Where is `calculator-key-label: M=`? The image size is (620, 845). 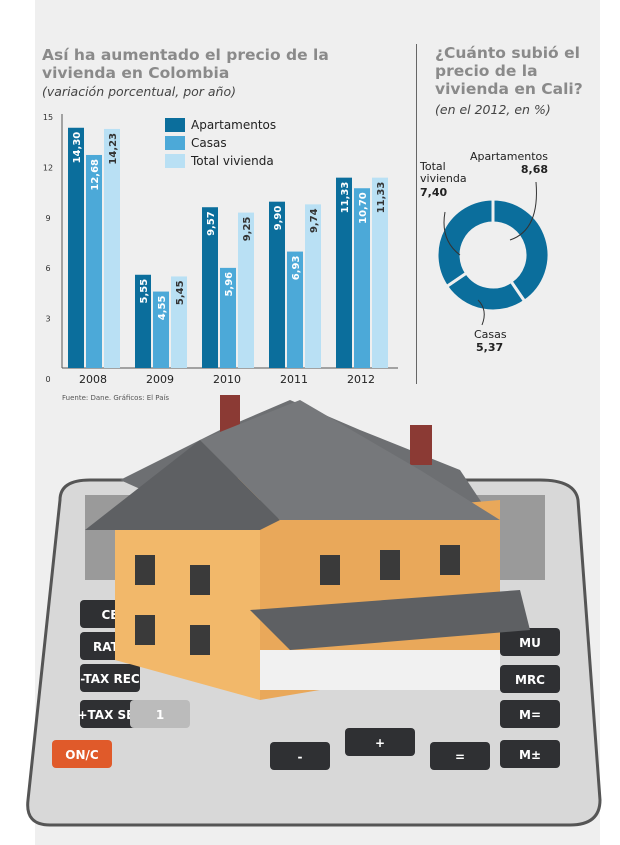
calculator-key-label: M= is located at coordinates (530, 715).